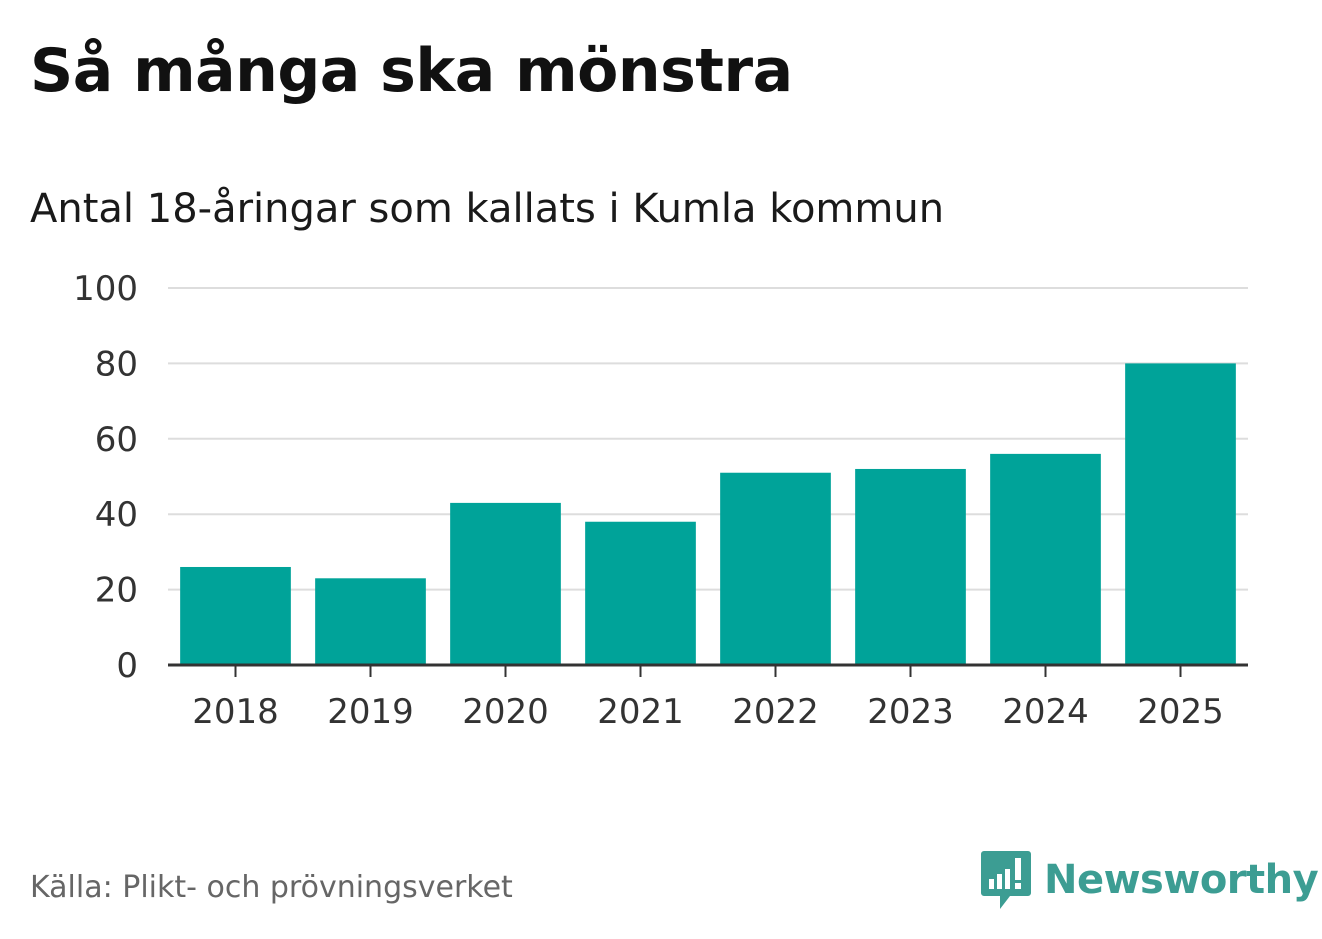 This screenshot has width=1322, height=939. Describe the element at coordinates (127, 666) in the screenshot. I see `y-tick-label: 0` at that location.